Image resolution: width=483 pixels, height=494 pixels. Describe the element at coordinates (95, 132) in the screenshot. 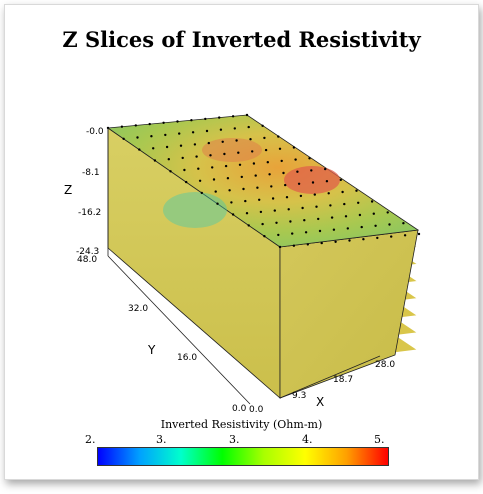

I see `z-tick: -0.0` at that location.